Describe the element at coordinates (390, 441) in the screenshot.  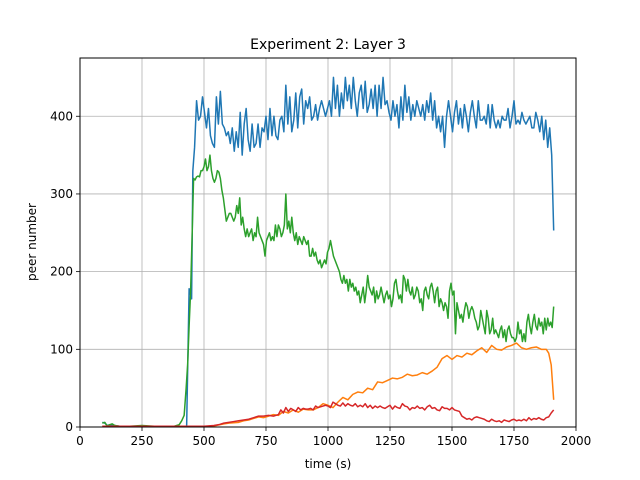
I see `x-tick-label: 1250` at that location.